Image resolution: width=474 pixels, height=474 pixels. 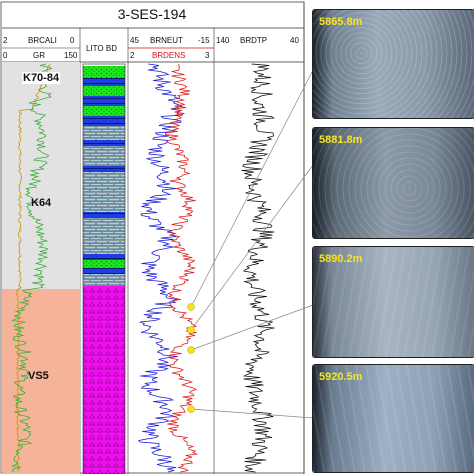 I want to click on density-min-label: 2, so click(x=132, y=55).